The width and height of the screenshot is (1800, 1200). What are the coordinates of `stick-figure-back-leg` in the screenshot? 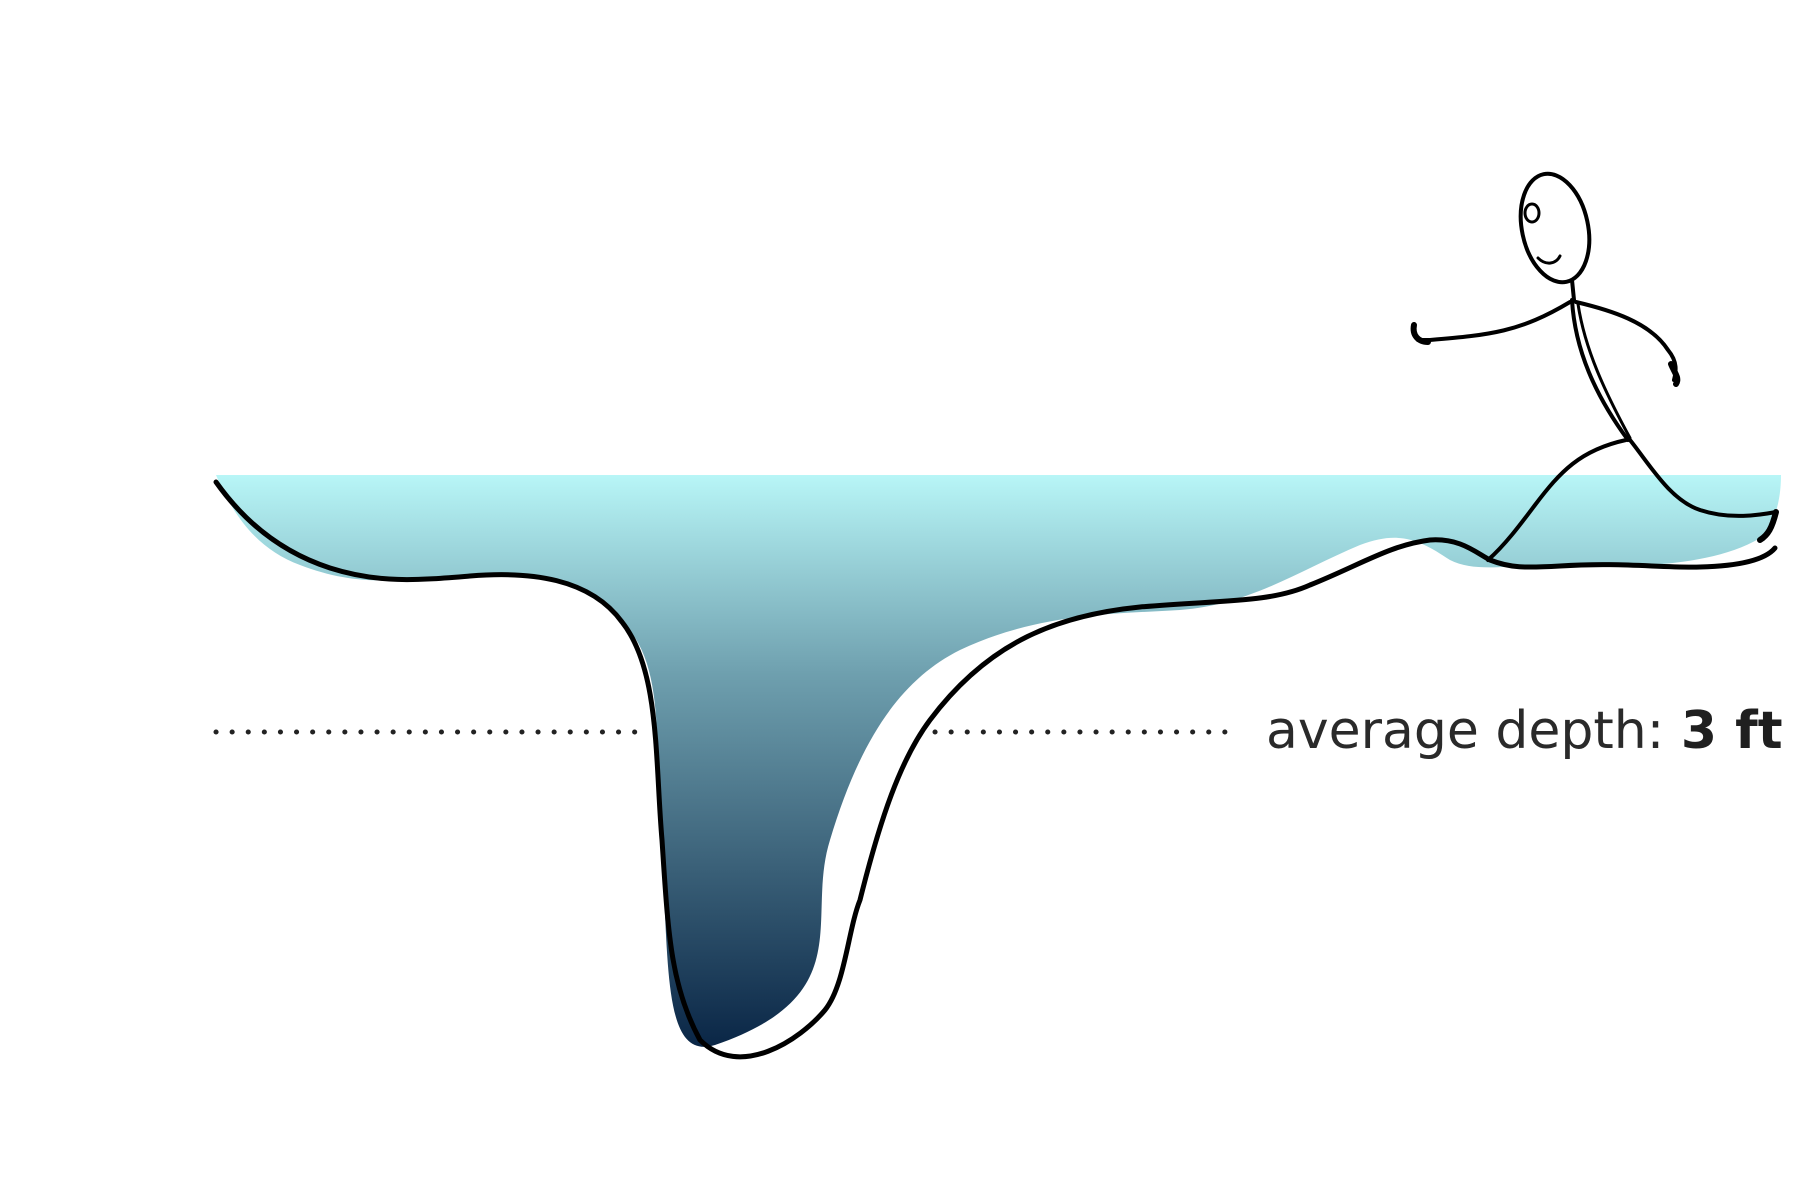 It's located at (1557, 500).